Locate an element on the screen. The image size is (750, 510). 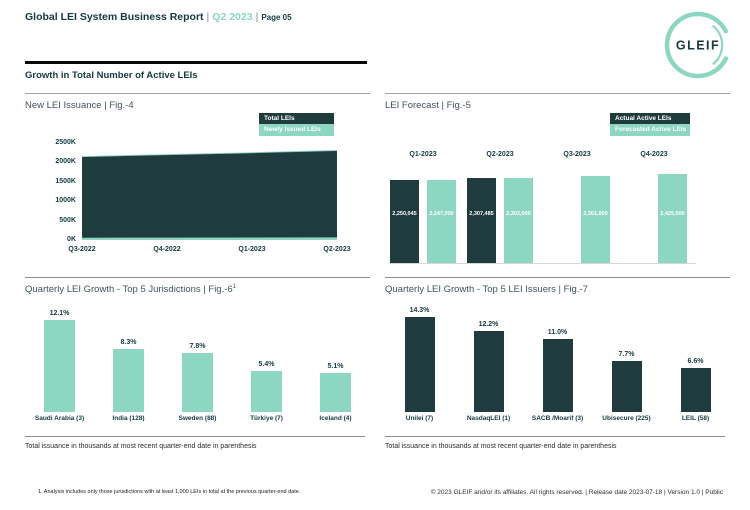
fig7-bars: 14.3% 12.2% 11.0% 7.7% 6.6% is located at coordinates (557, 359).